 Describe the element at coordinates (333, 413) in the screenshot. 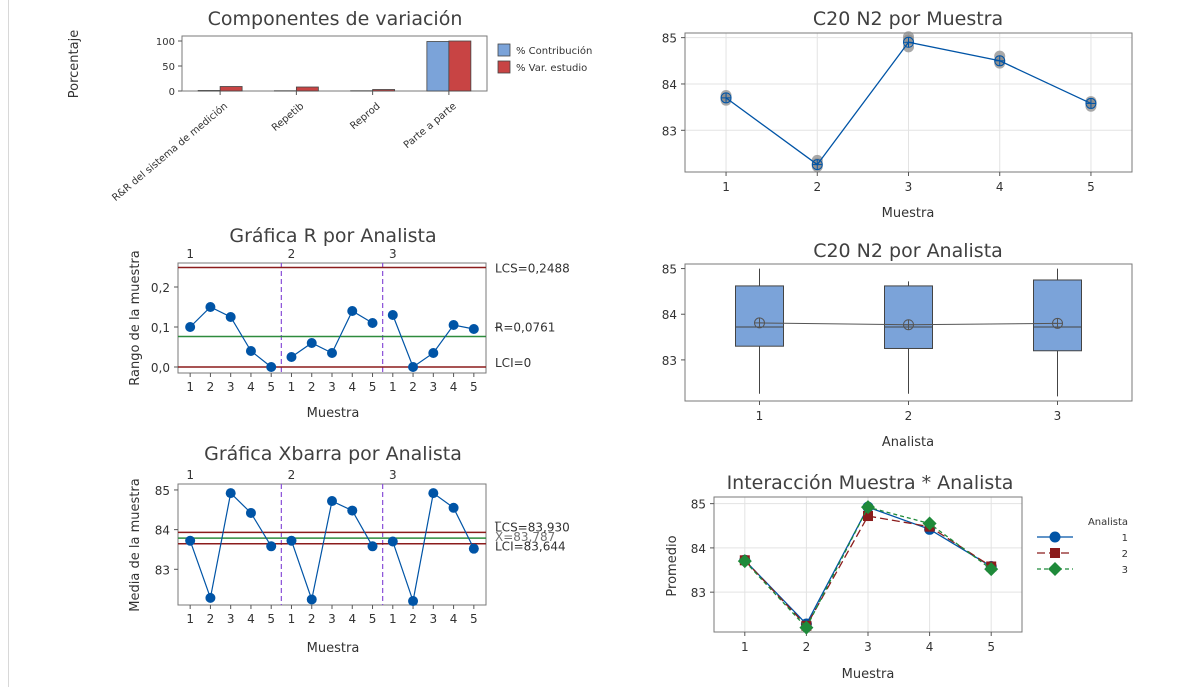

I see `x-axis-label-r-chart: Muestra` at that location.